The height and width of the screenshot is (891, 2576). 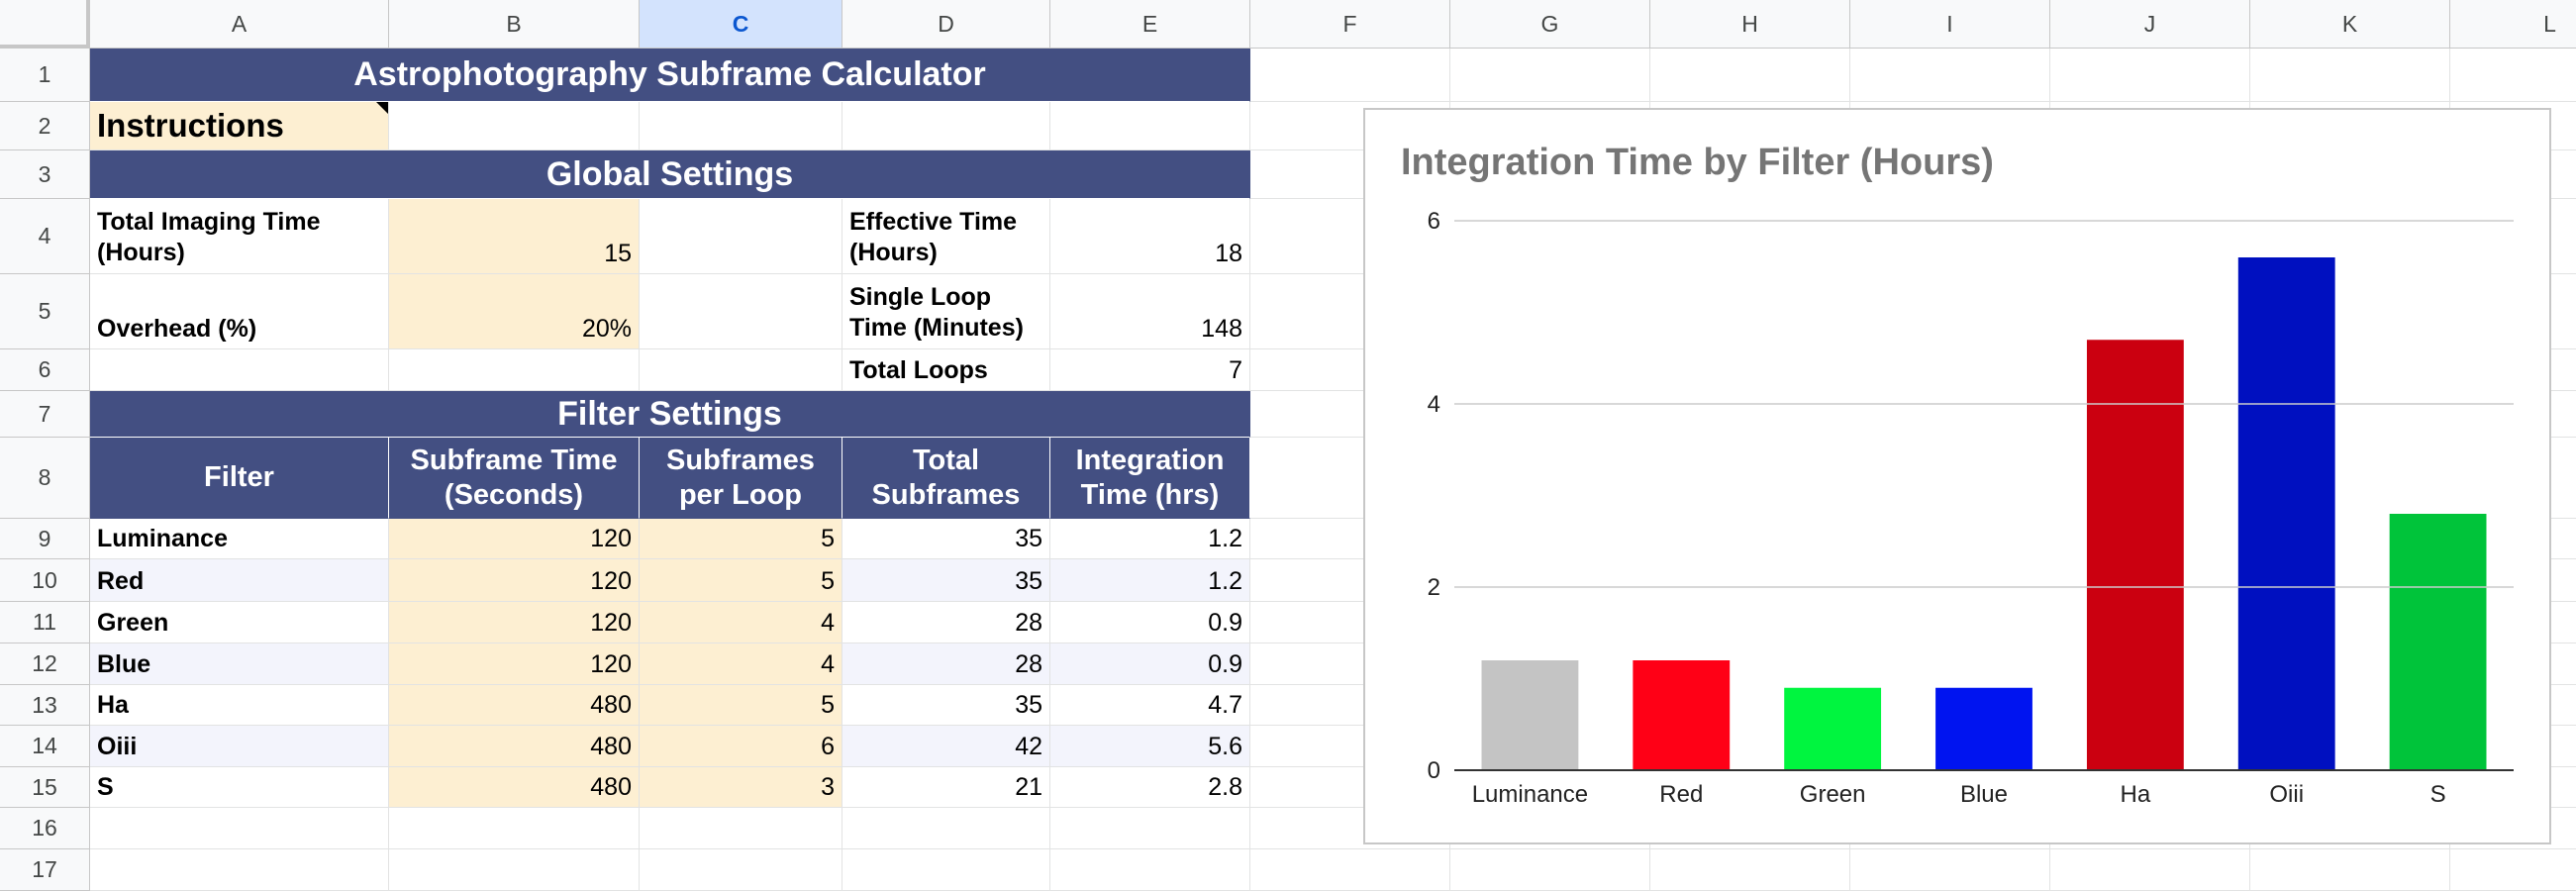 What do you see at coordinates (741, 311) in the screenshot?
I see `empty-cell-c5` at bounding box center [741, 311].